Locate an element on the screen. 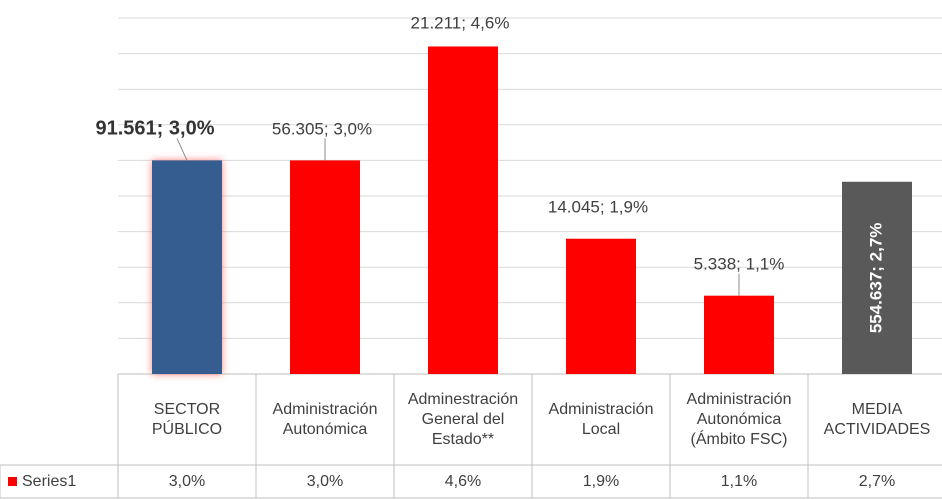 This screenshot has height=499, width=942. data-label: 21.211; 4,6% is located at coordinates (460, 22).